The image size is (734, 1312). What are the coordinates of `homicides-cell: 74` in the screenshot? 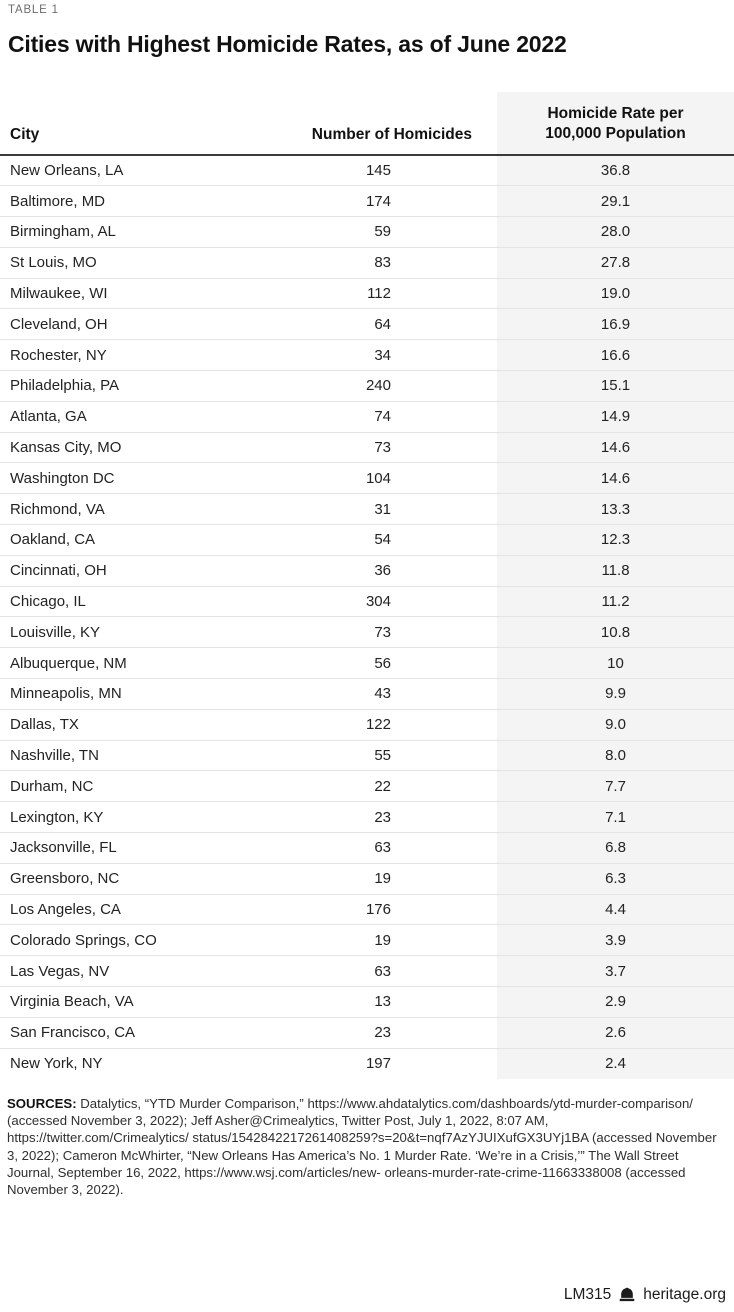 It's located at (378, 416).